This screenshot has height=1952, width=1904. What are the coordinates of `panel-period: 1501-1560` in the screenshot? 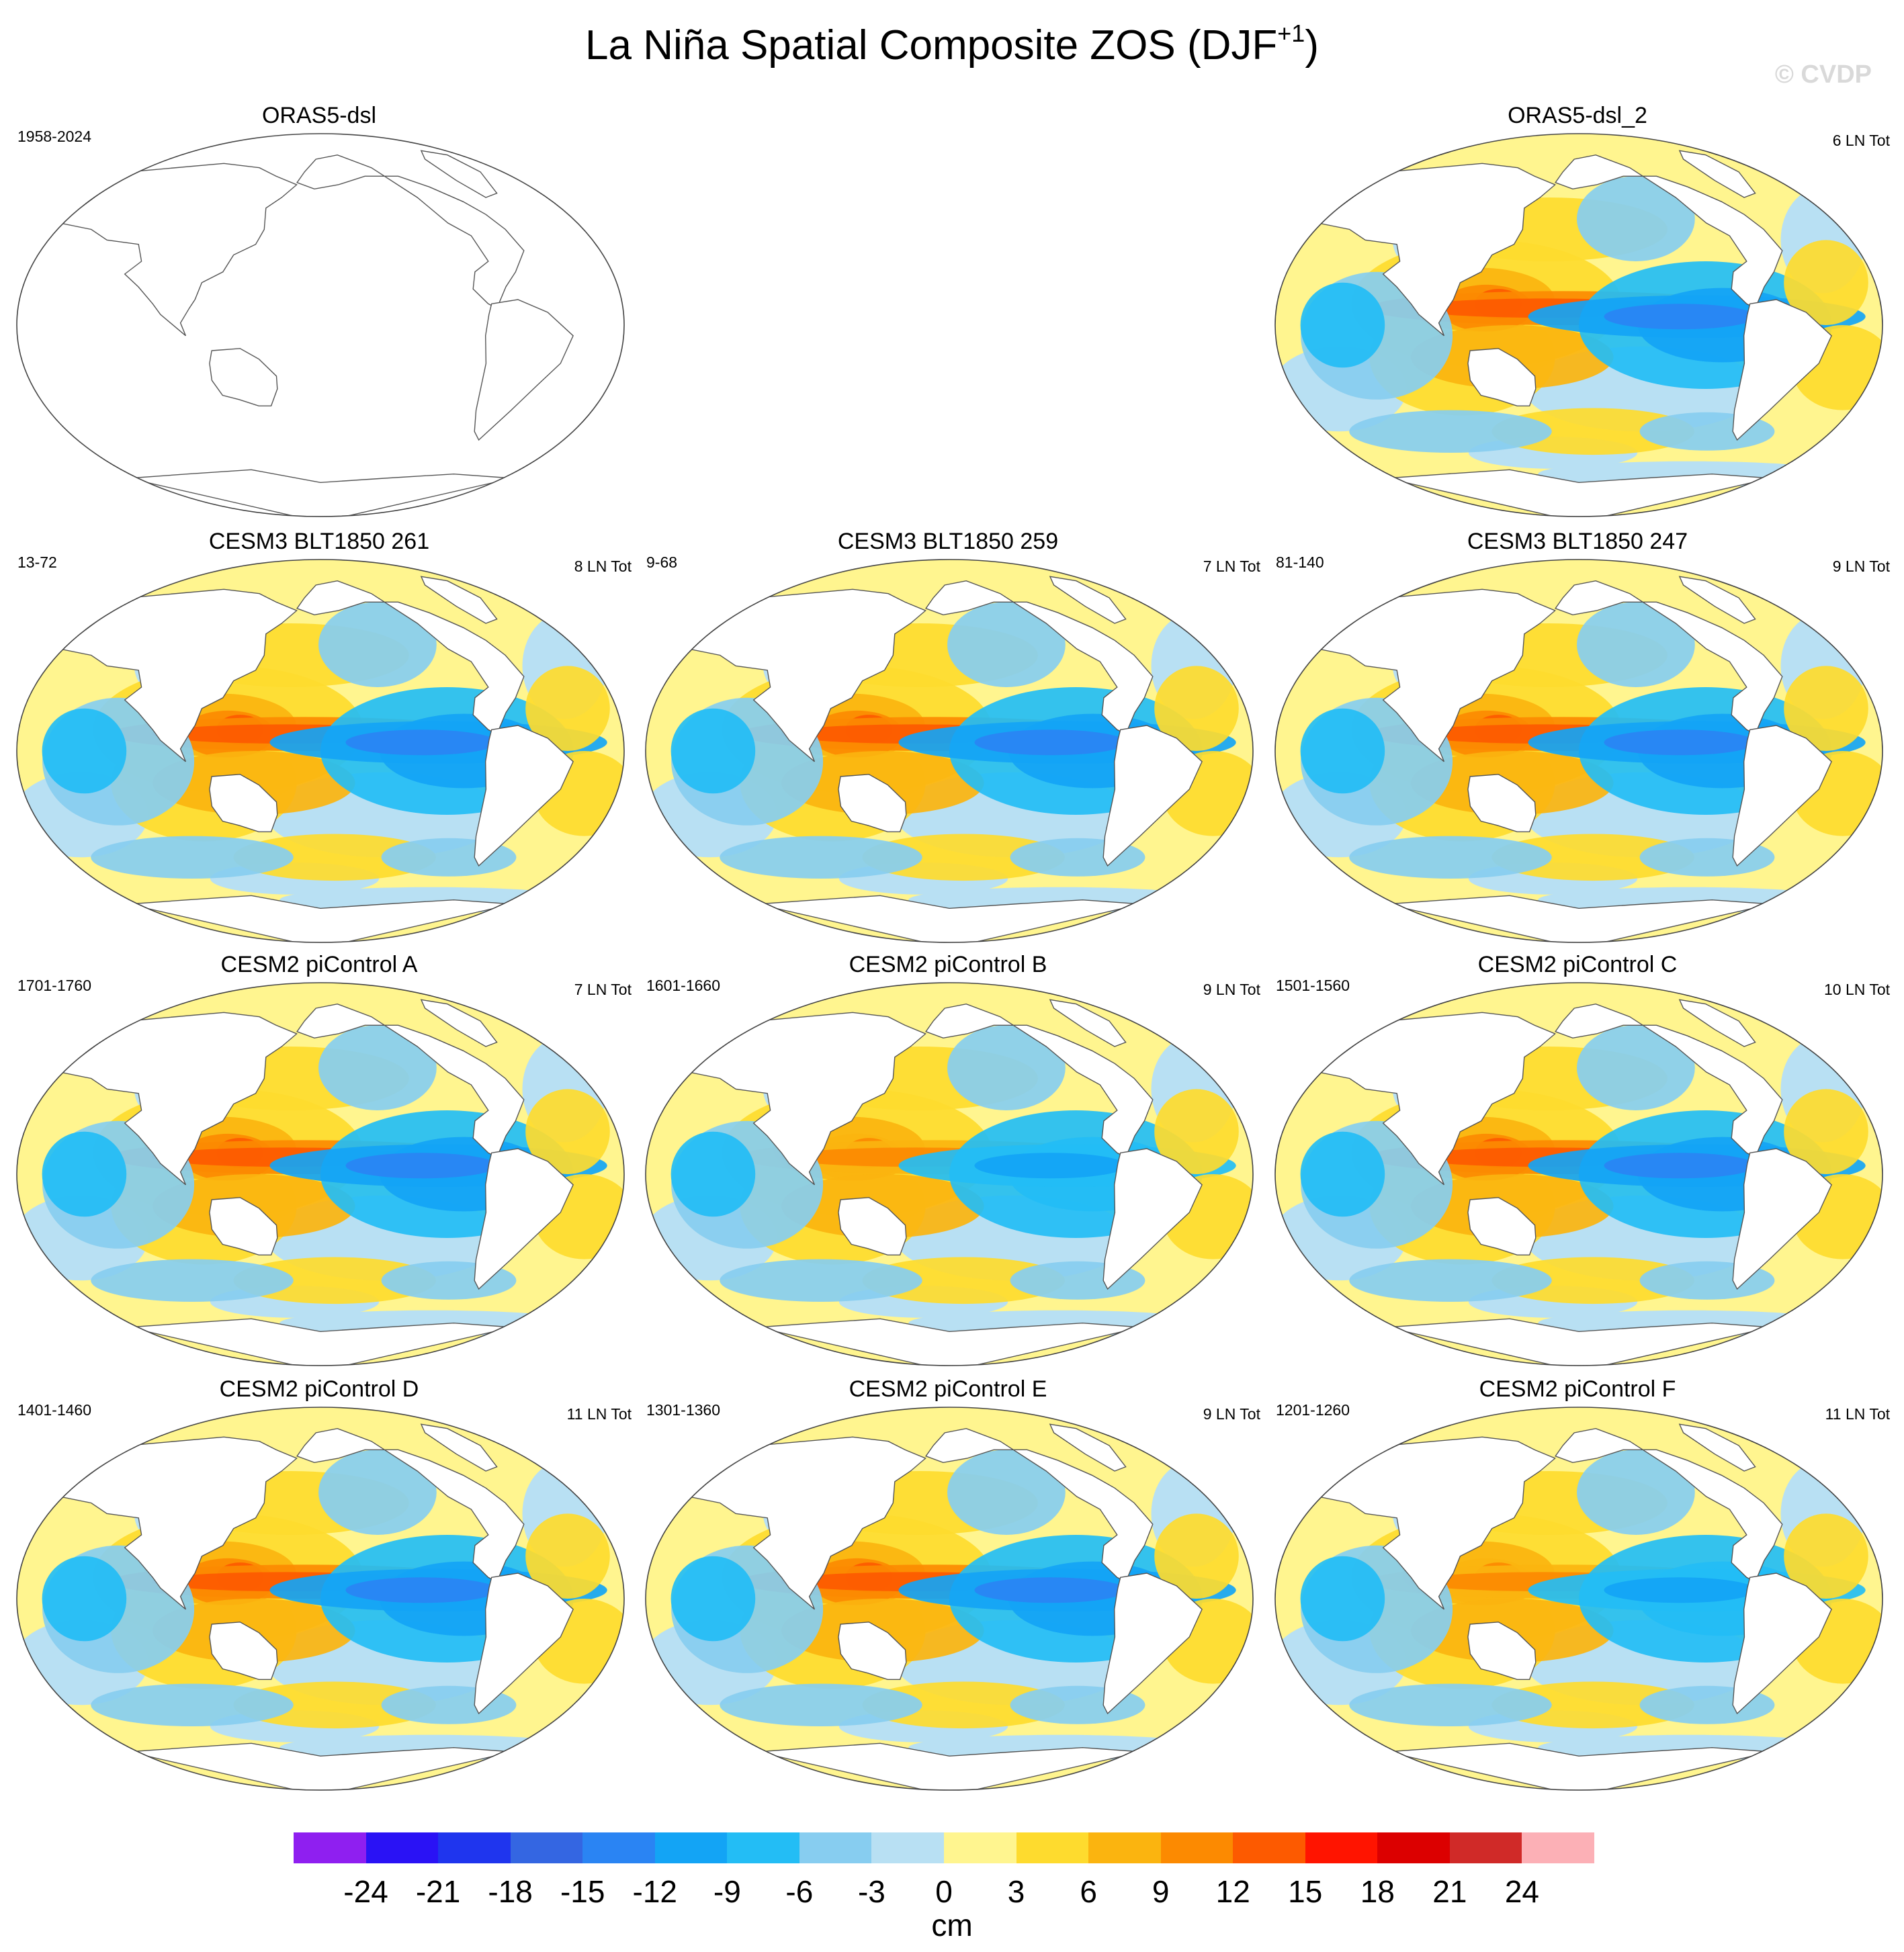 It's located at (1313, 986).